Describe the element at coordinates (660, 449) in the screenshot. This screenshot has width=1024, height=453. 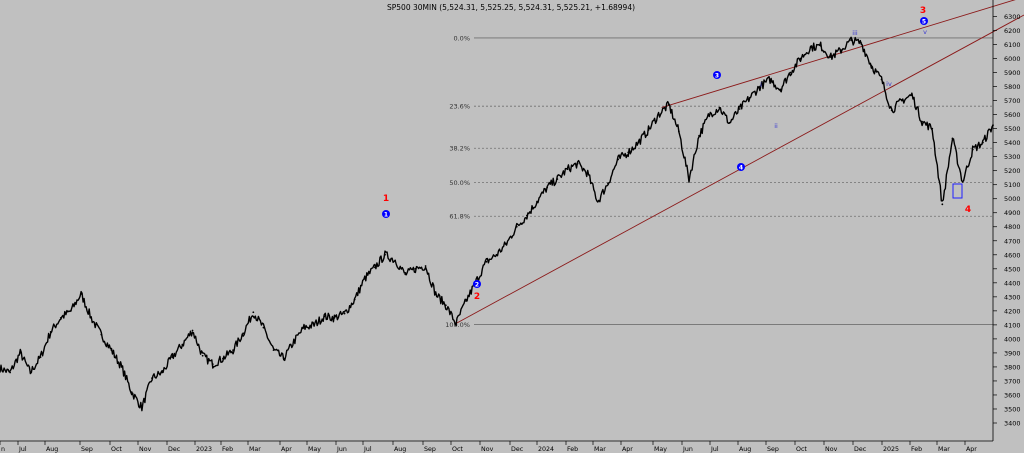
I see `x-tick-label: May` at that location.